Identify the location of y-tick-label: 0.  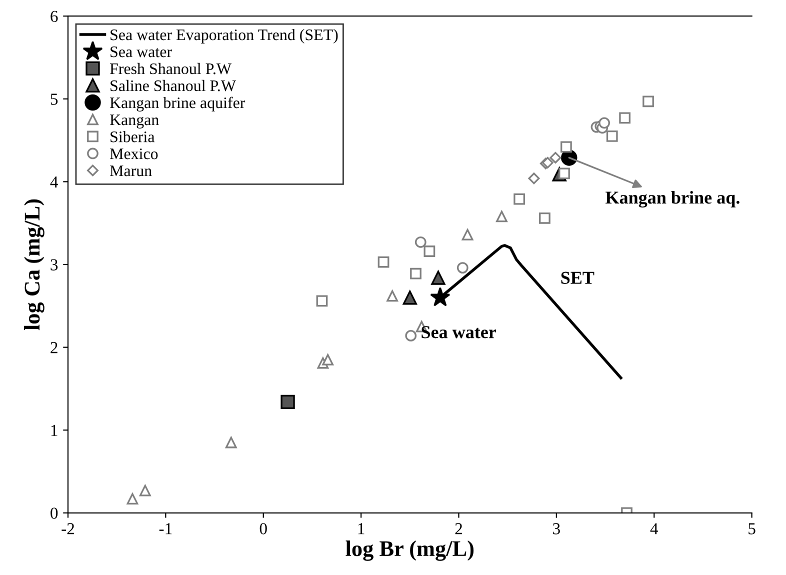
(54, 513).